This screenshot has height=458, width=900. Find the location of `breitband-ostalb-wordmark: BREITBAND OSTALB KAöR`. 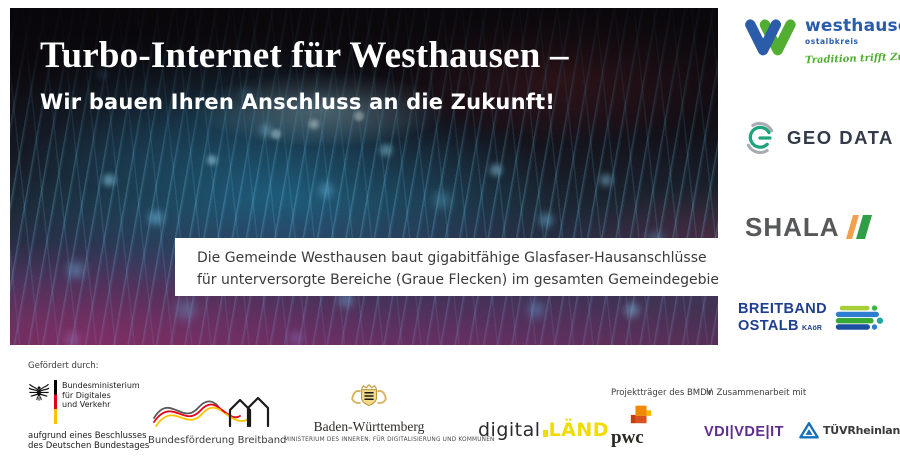

breitband-ostalb-wordmark: BREITBAND OSTALB KAöR is located at coordinates (782, 318).